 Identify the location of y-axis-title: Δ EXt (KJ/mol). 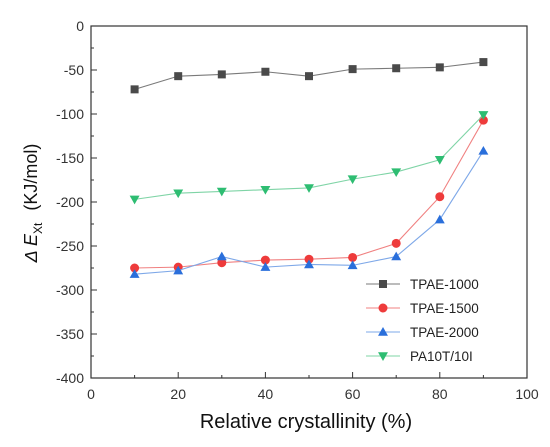
(33, 204).